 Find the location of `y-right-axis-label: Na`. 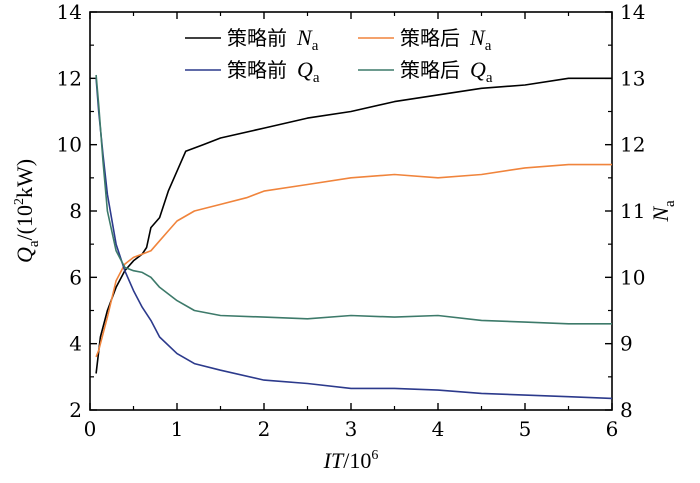

y-right-axis-label: Na is located at coordinates (663, 211).